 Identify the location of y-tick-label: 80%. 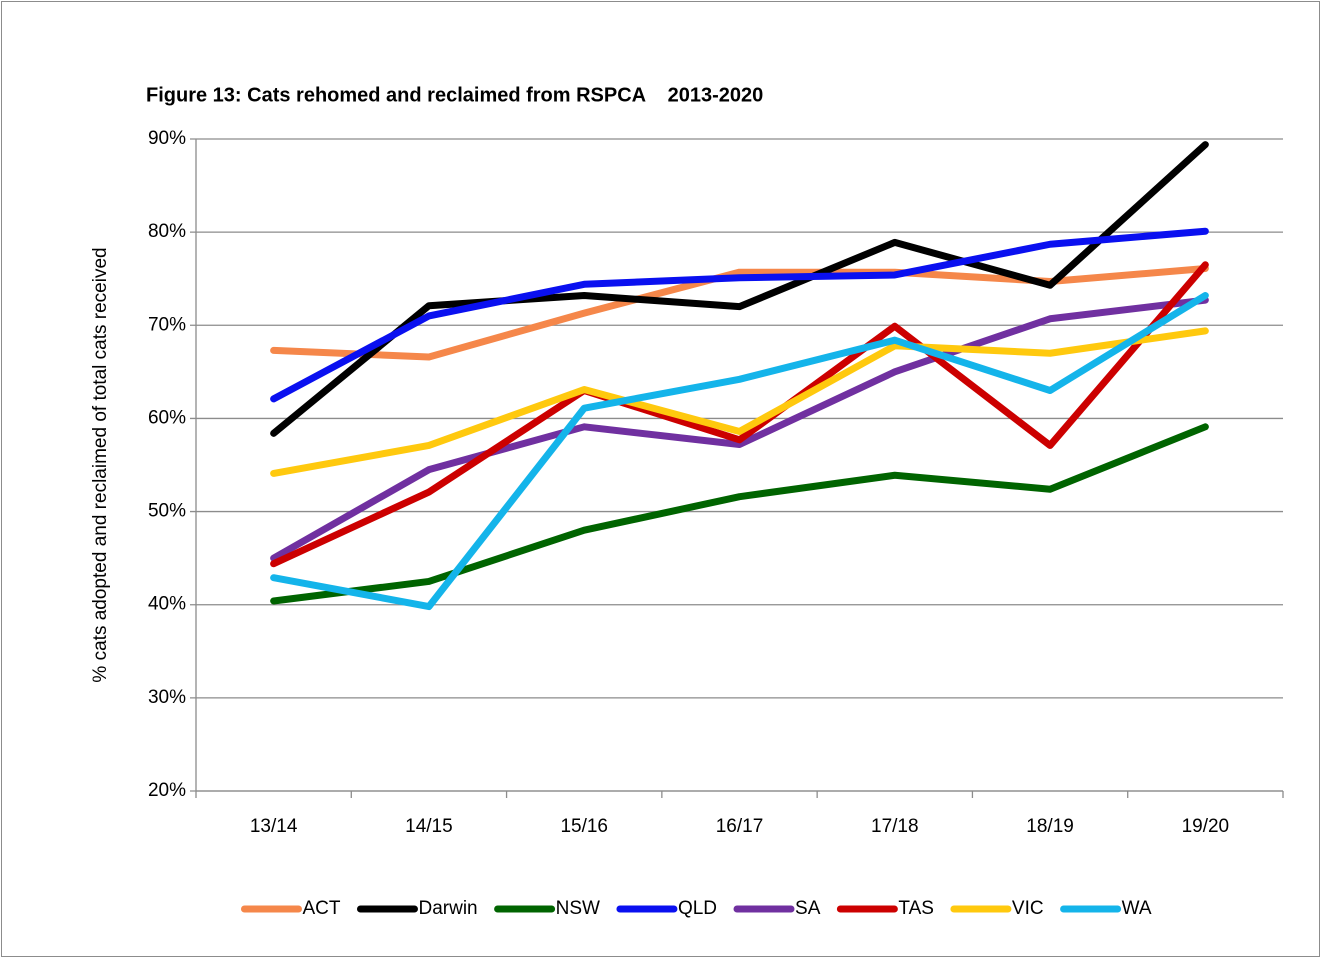
(167, 231).